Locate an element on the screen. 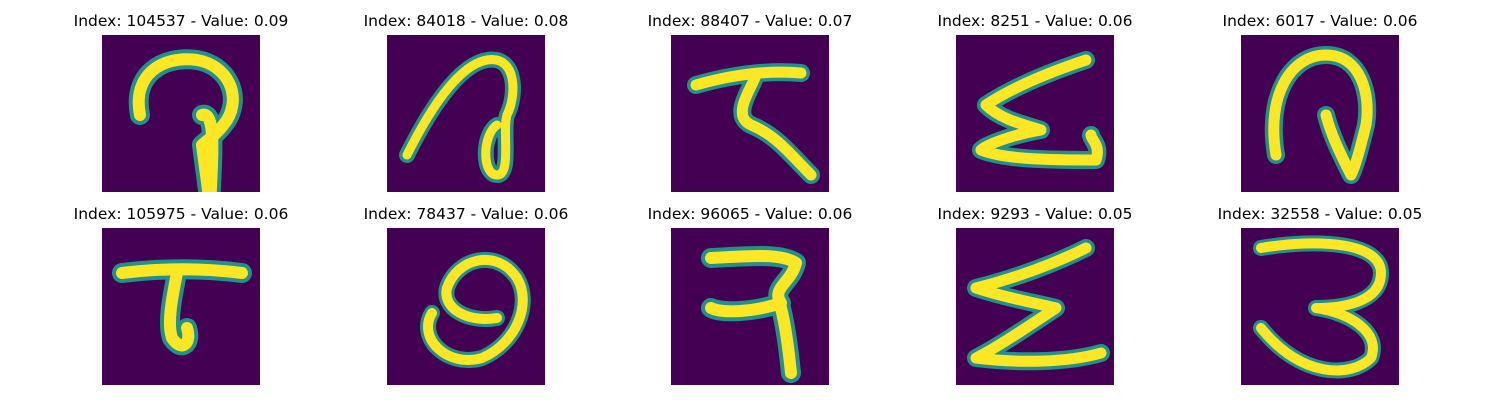 This screenshot has height=400, width=1500. panel-title-5: Index: 6017 - Value: 0.06 is located at coordinates (1320, 21).